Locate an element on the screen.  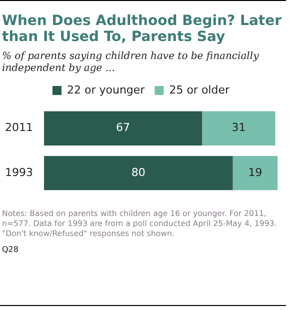
data-label: 80 is located at coordinates (138, 172).